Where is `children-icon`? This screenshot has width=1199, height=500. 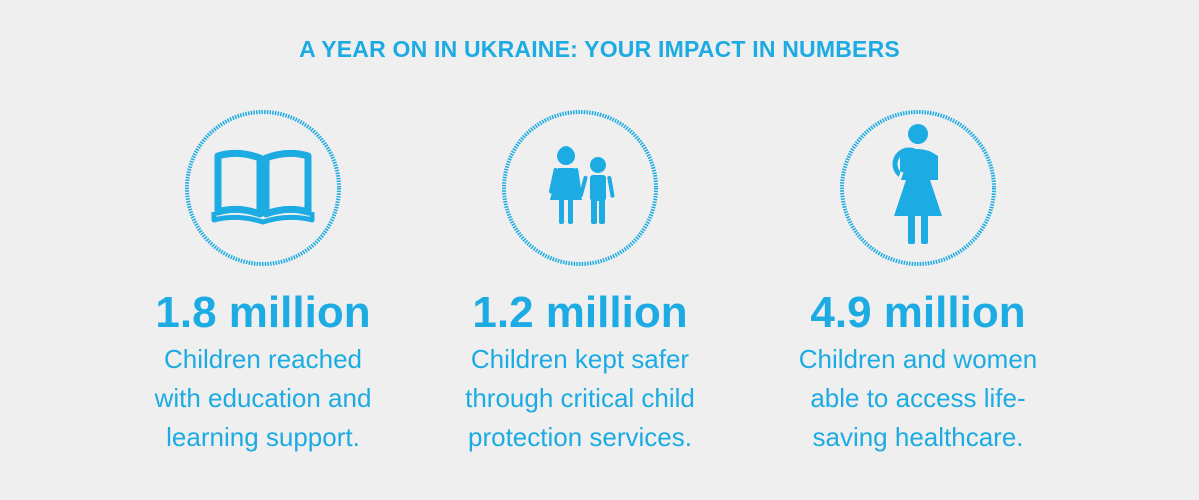
children-icon is located at coordinates (582, 185).